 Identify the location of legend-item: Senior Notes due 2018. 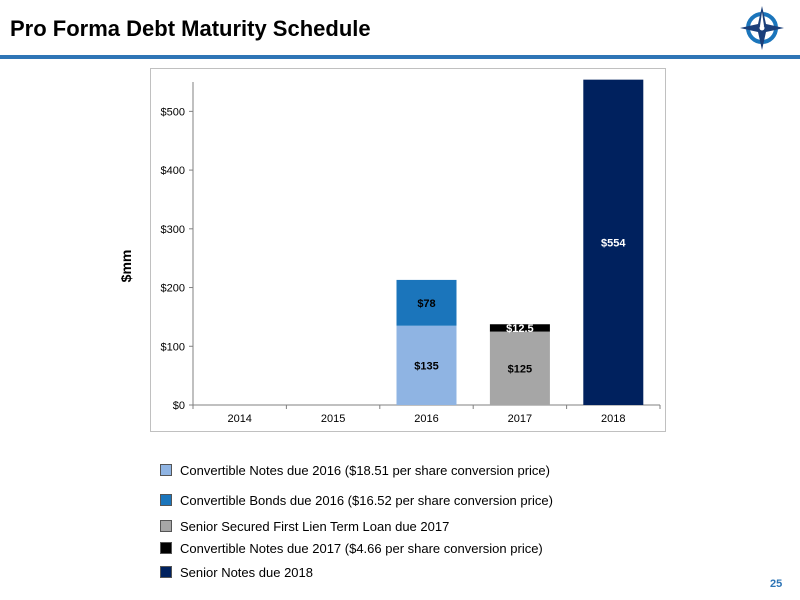
(236, 572).